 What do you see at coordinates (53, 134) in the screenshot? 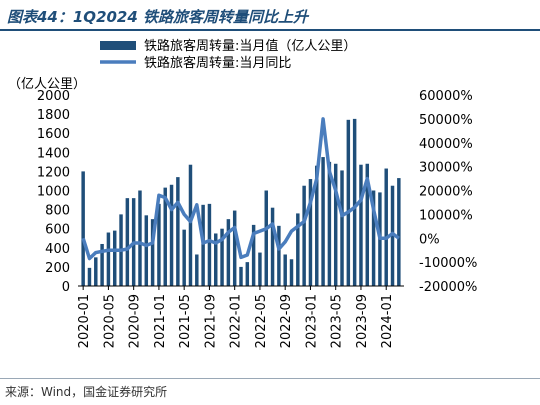
I see `left-tick-label: 1600` at bounding box center [53, 134].